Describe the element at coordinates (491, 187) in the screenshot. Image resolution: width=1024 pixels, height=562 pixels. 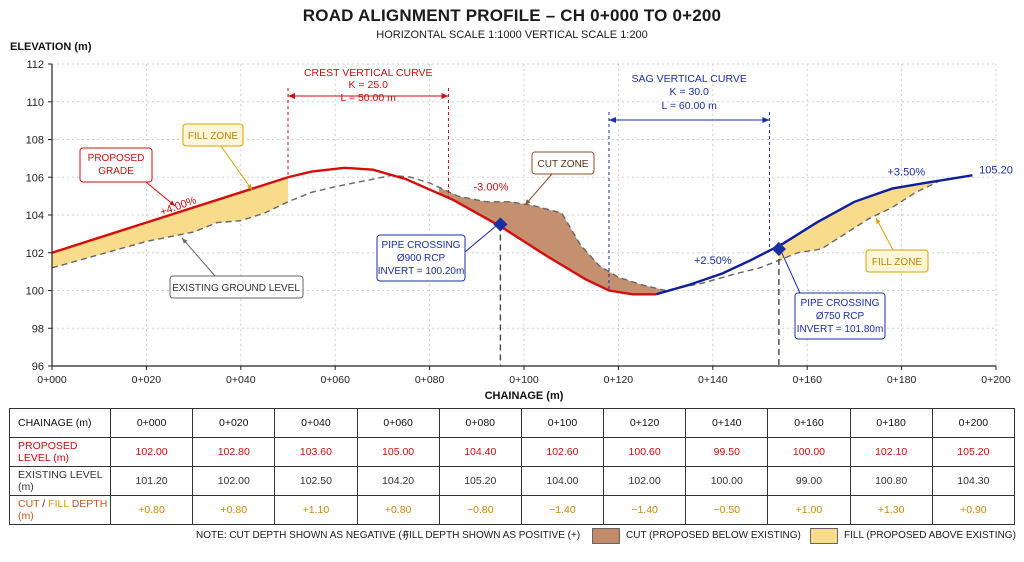
I see `grade-label: -3.00%` at that location.